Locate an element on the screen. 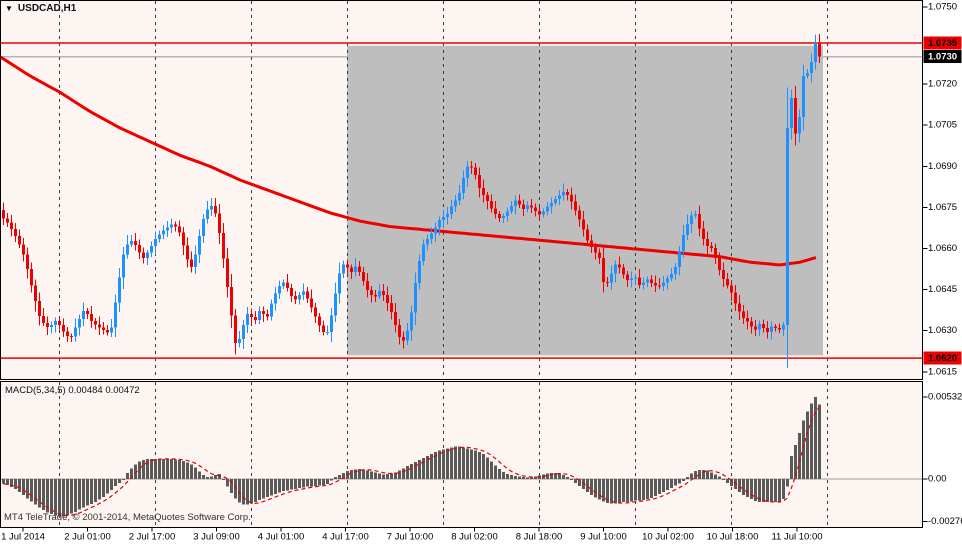  time-tick-label: 8 Jul 18:00 is located at coordinates (539, 537).